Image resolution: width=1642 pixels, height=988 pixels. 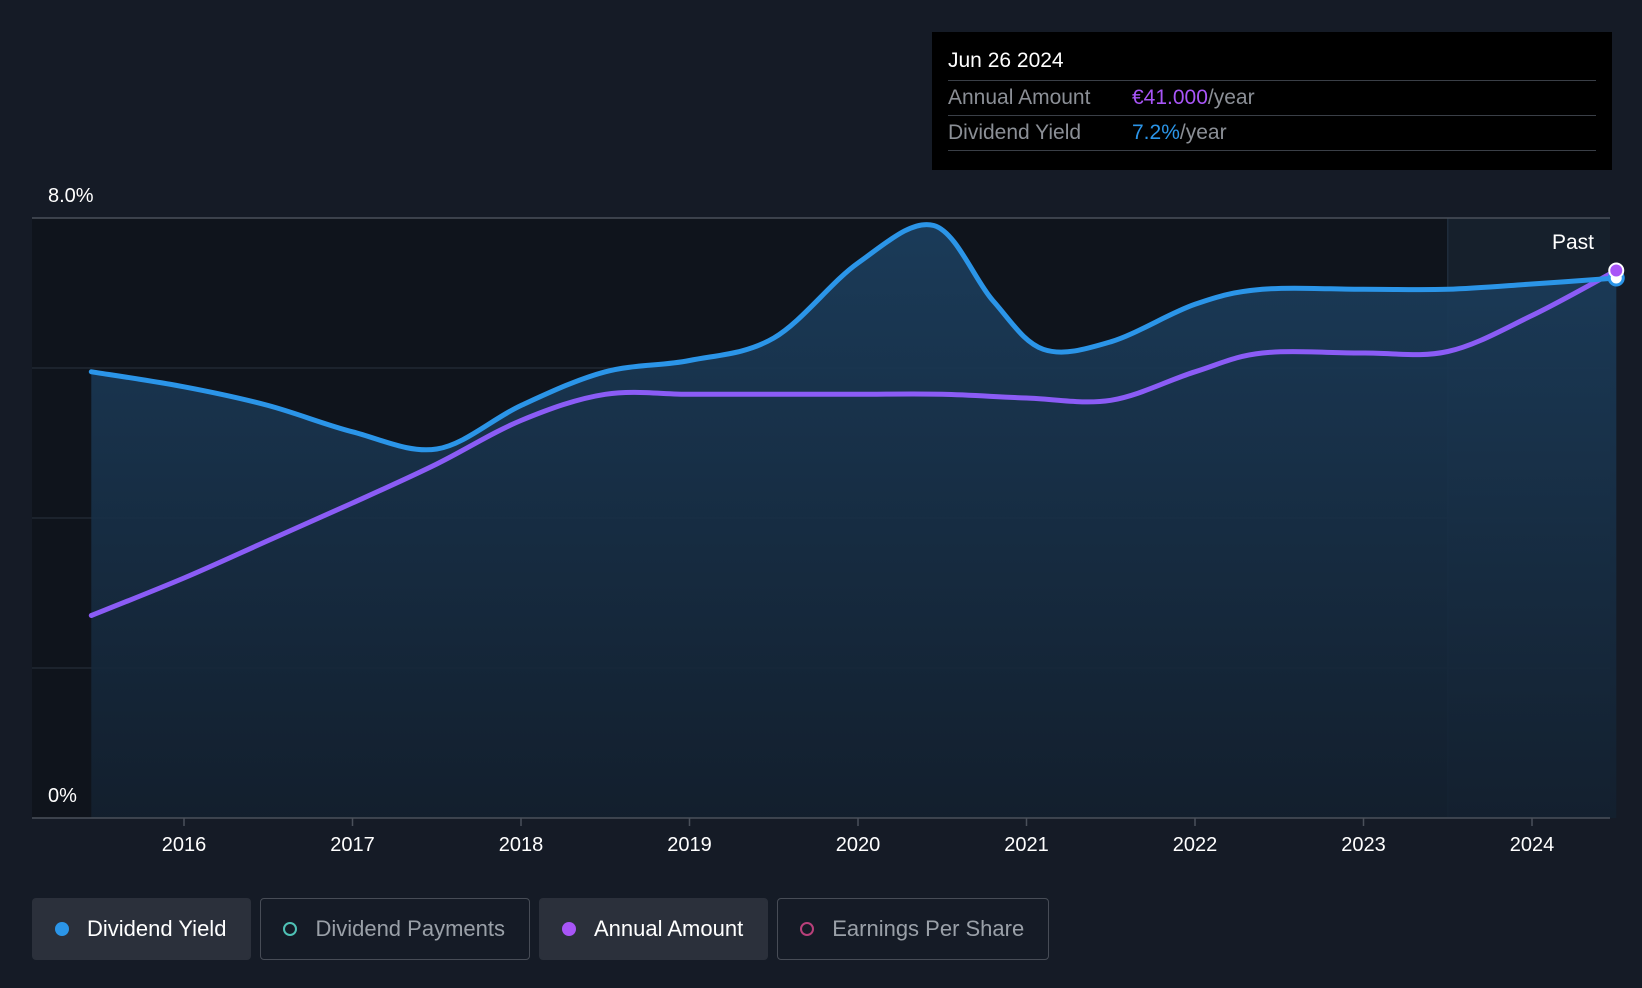 What do you see at coordinates (1532, 845) in the screenshot?
I see `x-tick-label: 2024` at bounding box center [1532, 845].